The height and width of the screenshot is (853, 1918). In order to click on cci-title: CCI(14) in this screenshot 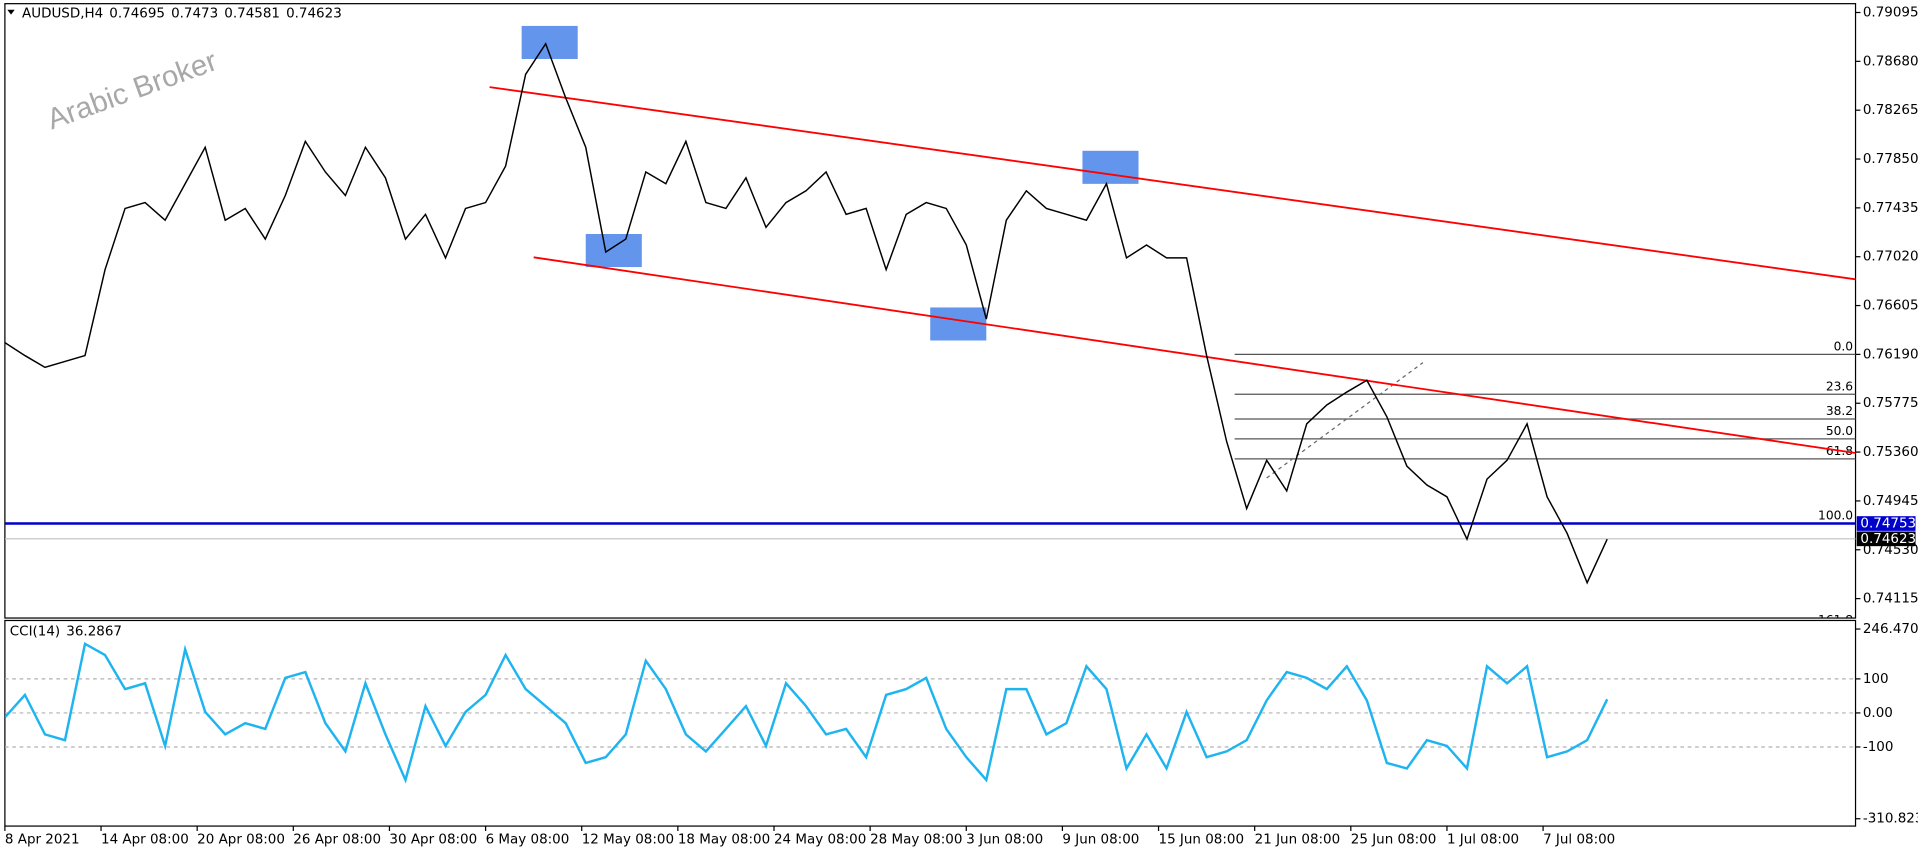, I will do `click(35, 631)`.